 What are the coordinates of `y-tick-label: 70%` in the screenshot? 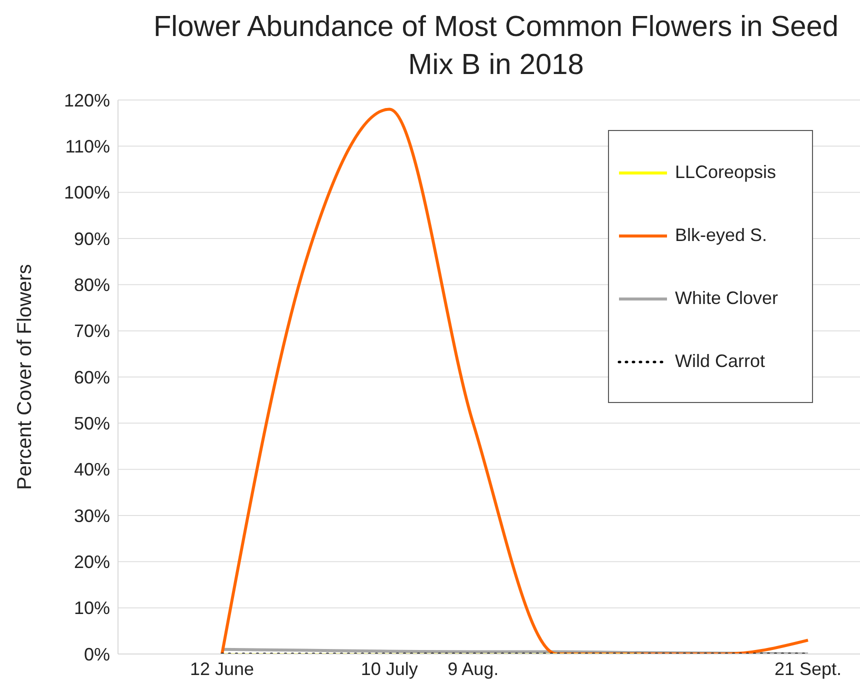 It's located at (92, 331).